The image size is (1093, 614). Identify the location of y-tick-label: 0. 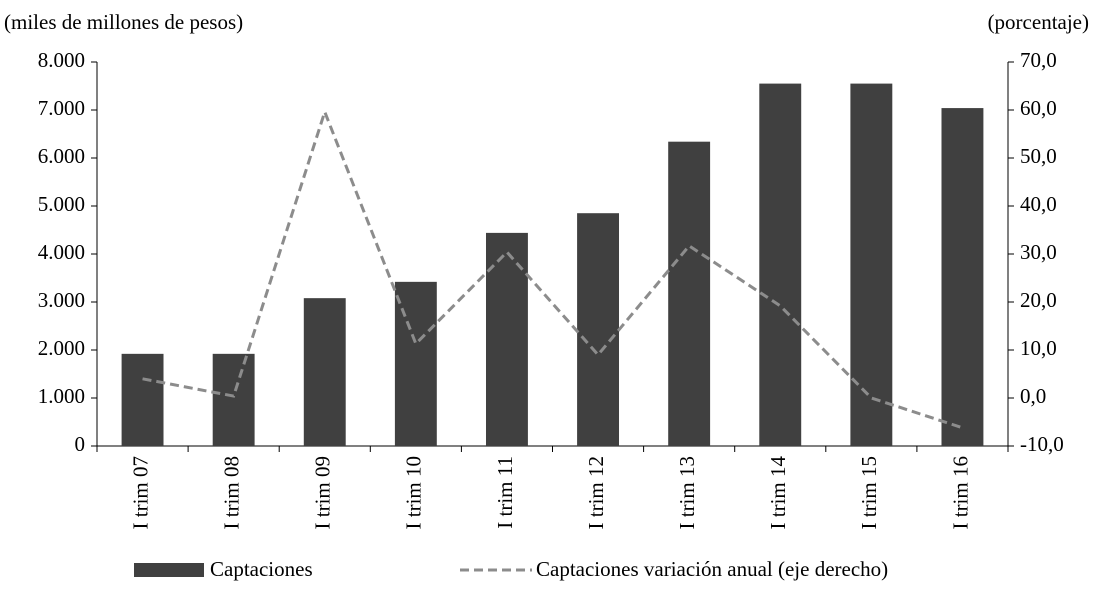
(80, 444).